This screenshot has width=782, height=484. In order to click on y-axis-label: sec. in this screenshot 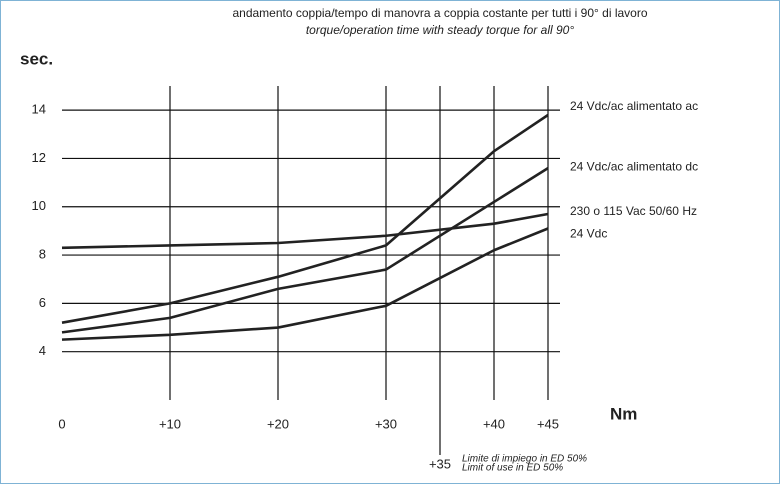, I will do `click(36, 58)`.